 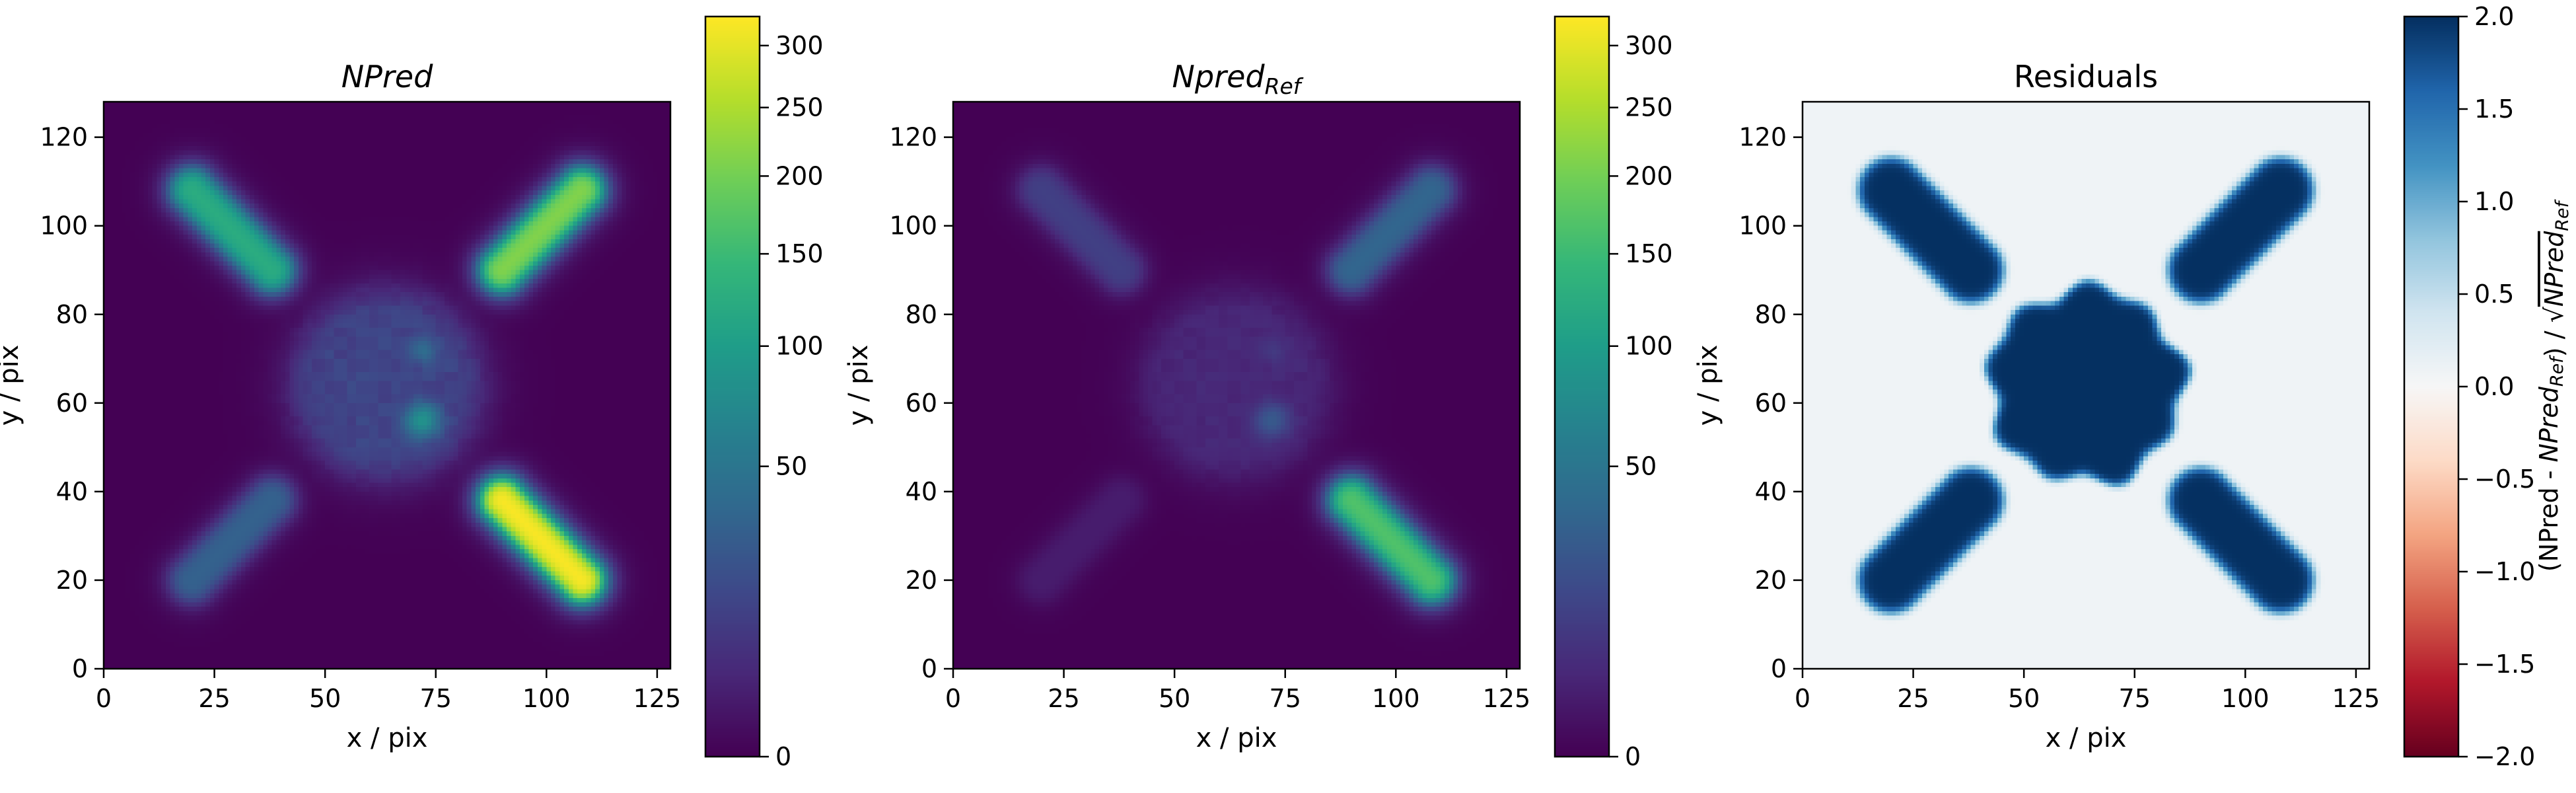 I want to click on colorbar-tick-label: −1.0, so click(x=2504, y=571).